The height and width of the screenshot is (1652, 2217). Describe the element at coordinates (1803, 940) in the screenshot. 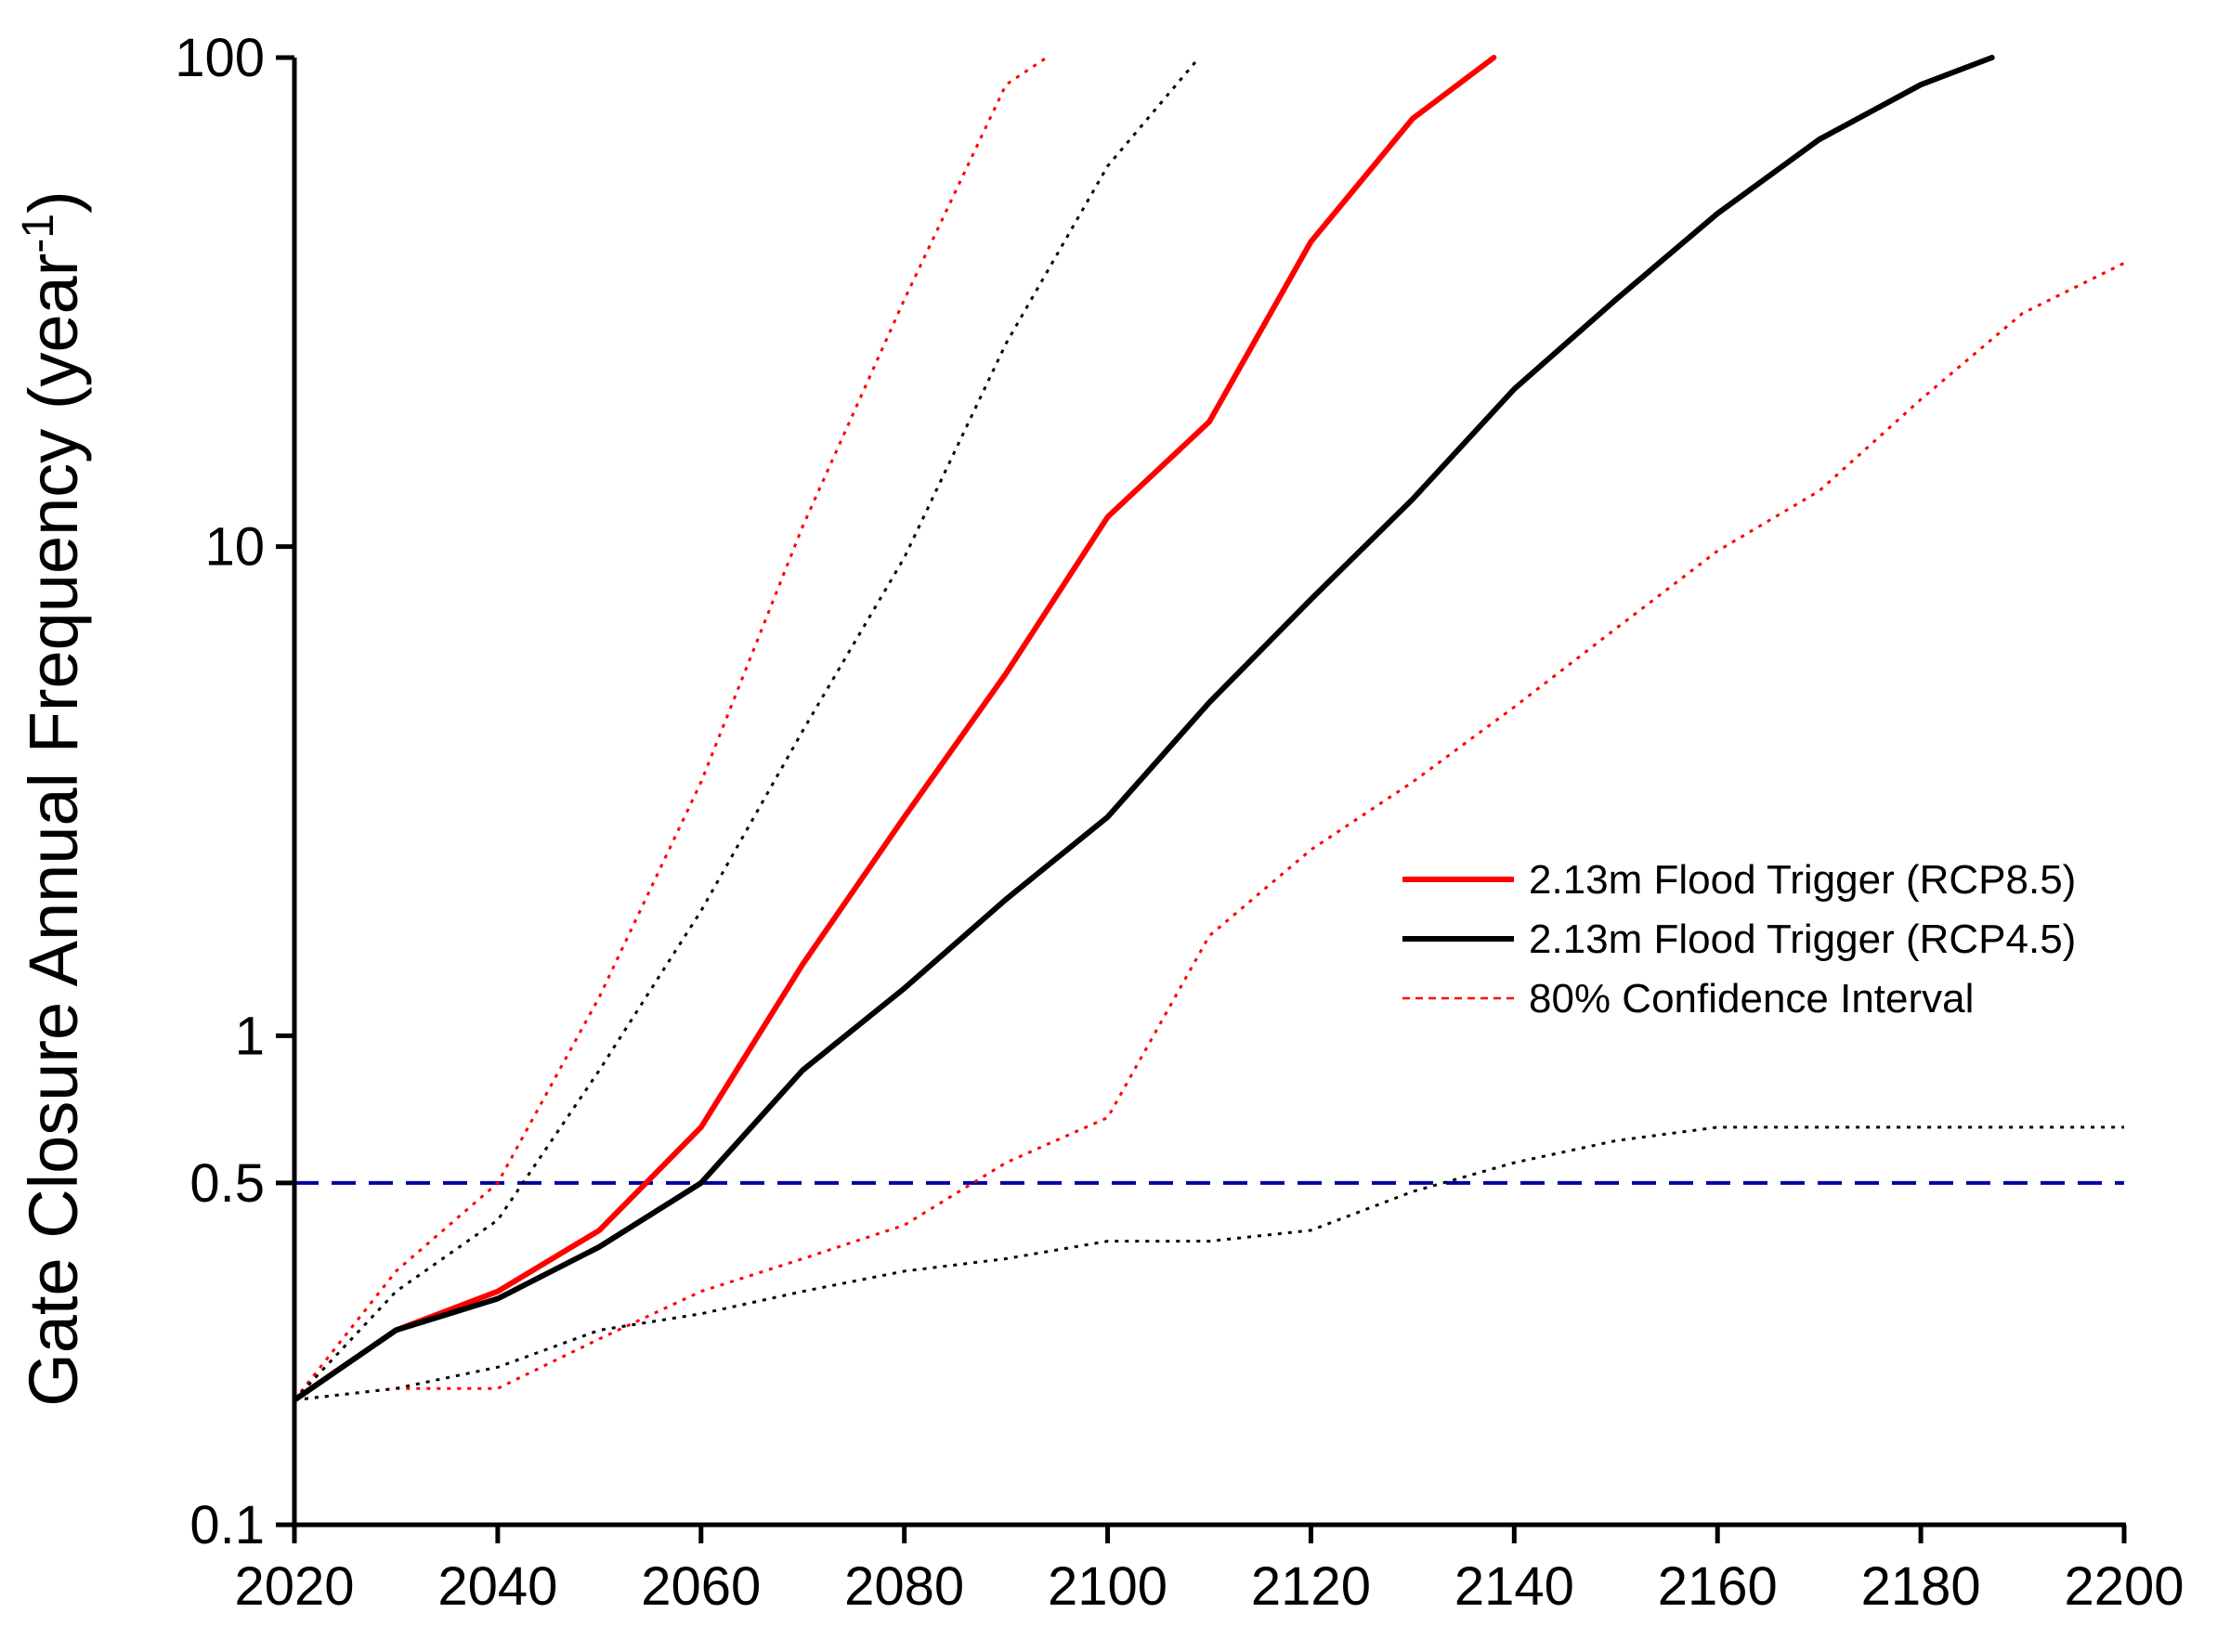

I see `legend-label-1: 2.13m Flood Trigger (RCP4.5)` at that location.